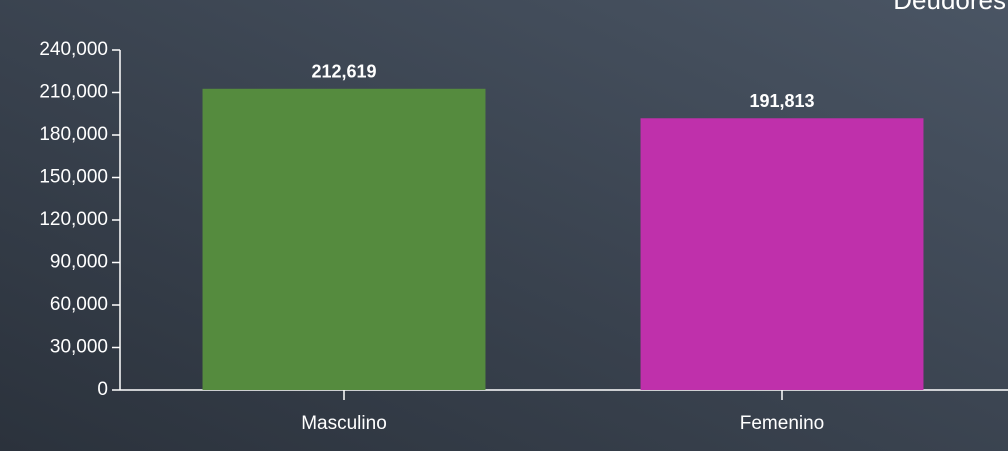 This screenshot has height=451, width=1008. I want to click on y-tick-label: 30,000, so click(79, 347).